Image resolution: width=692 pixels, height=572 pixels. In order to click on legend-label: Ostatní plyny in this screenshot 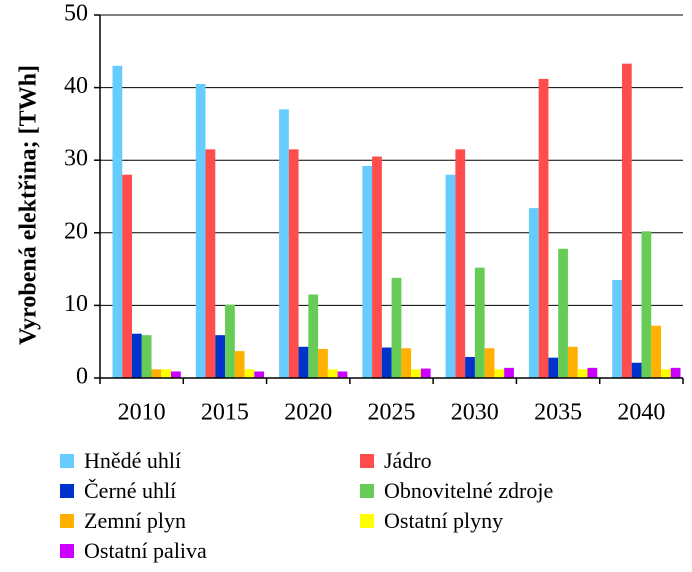, I will do `click(444, 520)`.